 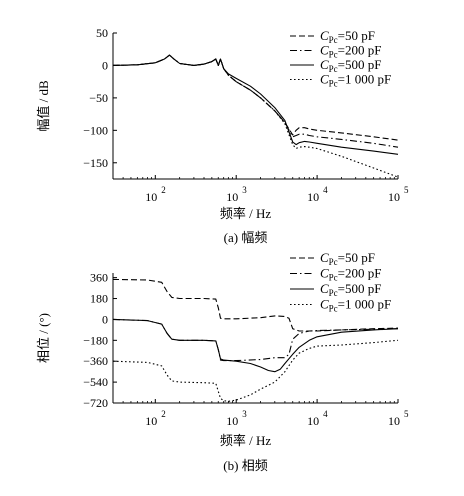 What do you see at coordinates (98, 98) in the screenshot?
I see `y-tick-label: −50` at bounding box center [98, 98].